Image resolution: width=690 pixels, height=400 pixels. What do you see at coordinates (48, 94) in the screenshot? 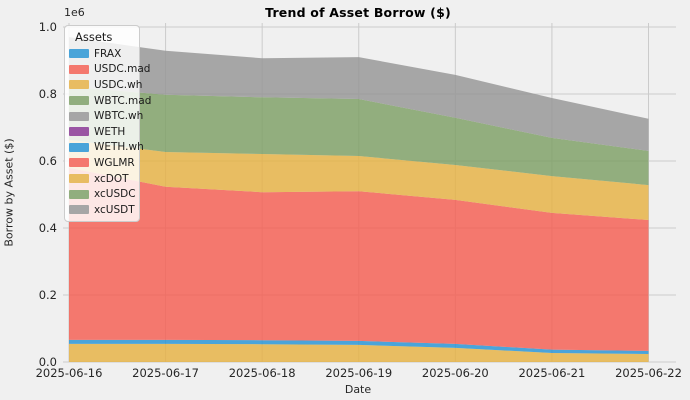
I see `y-tick-label: 0.8` at bounding box center [48, 94].